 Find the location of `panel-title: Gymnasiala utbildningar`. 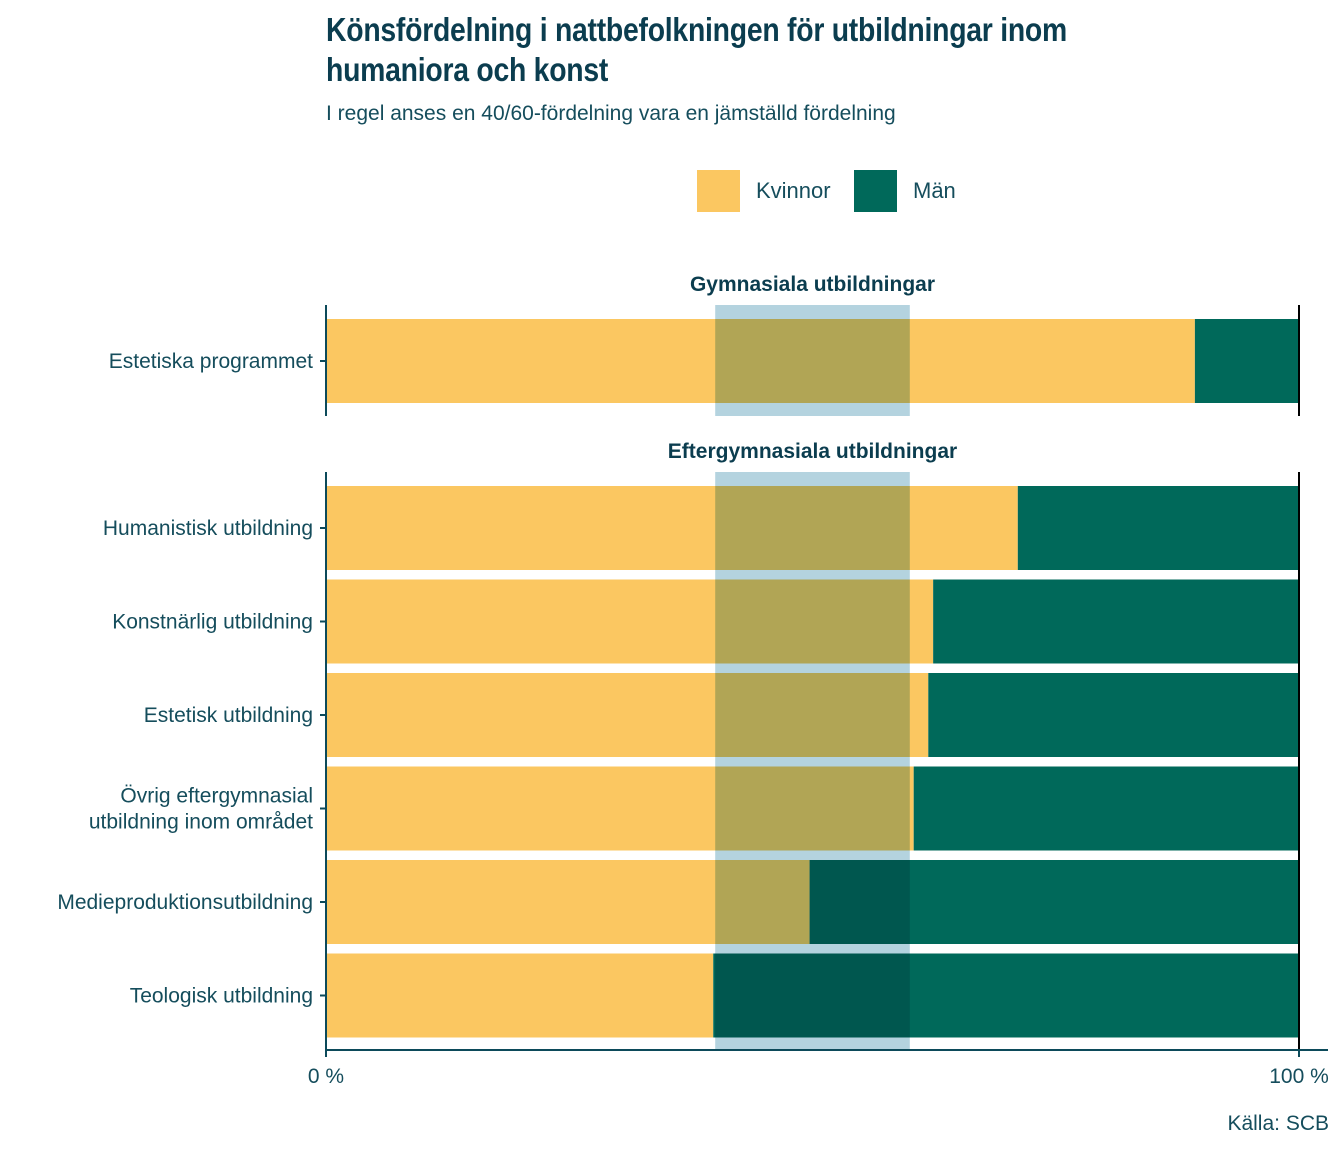

panel-title: Gymnasiala utbildningar is located at coordinates (812, 284).